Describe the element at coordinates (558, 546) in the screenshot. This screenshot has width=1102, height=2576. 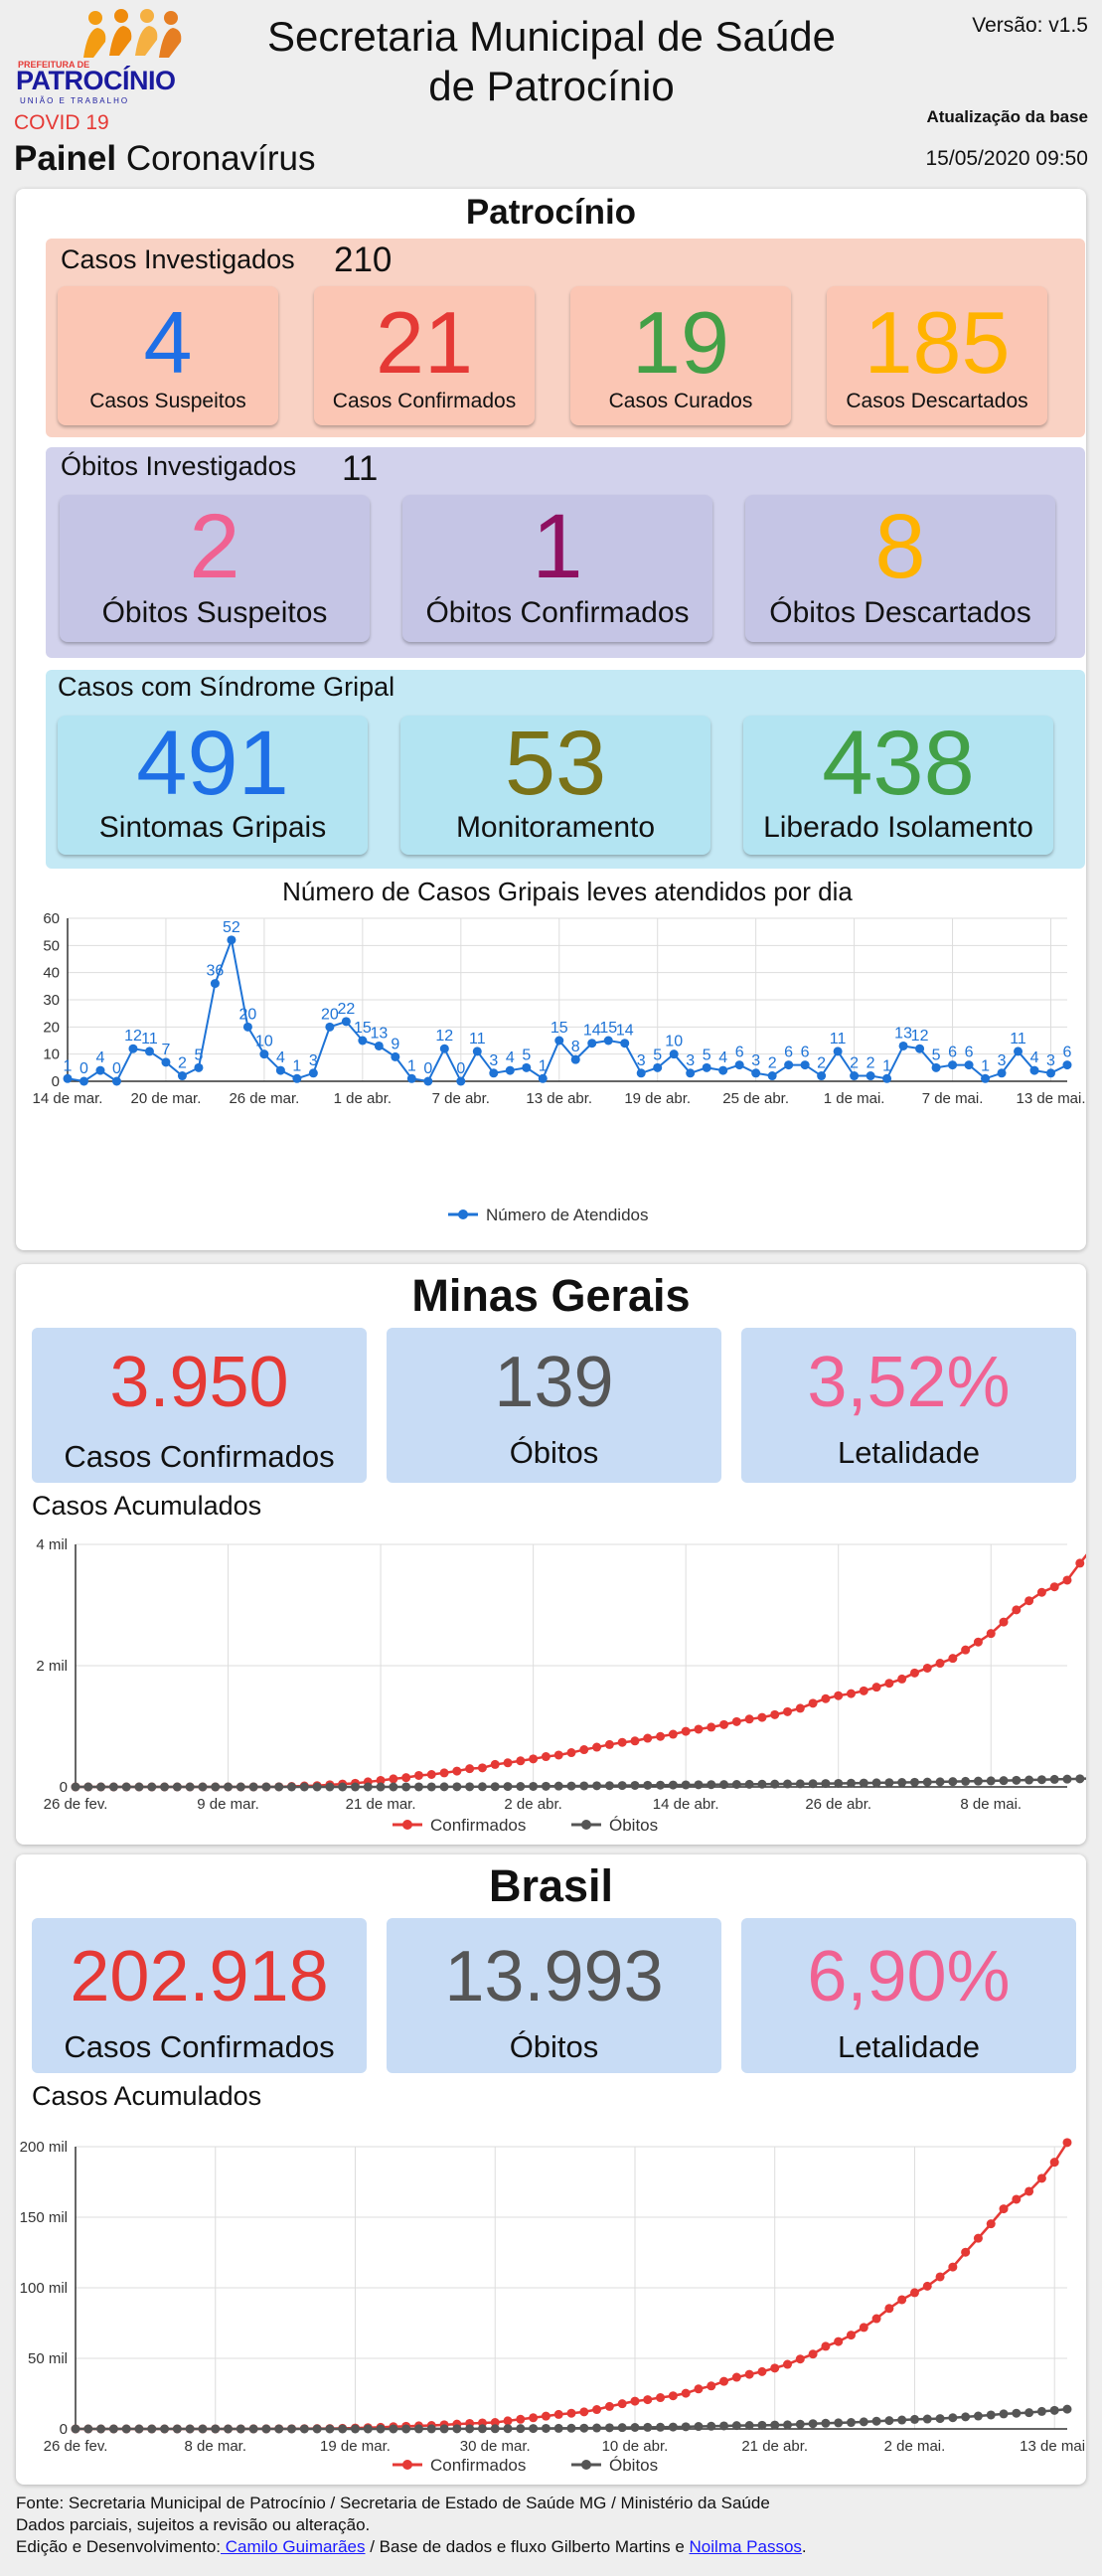
I see `obitos-confirmados-value: 1` at that location.